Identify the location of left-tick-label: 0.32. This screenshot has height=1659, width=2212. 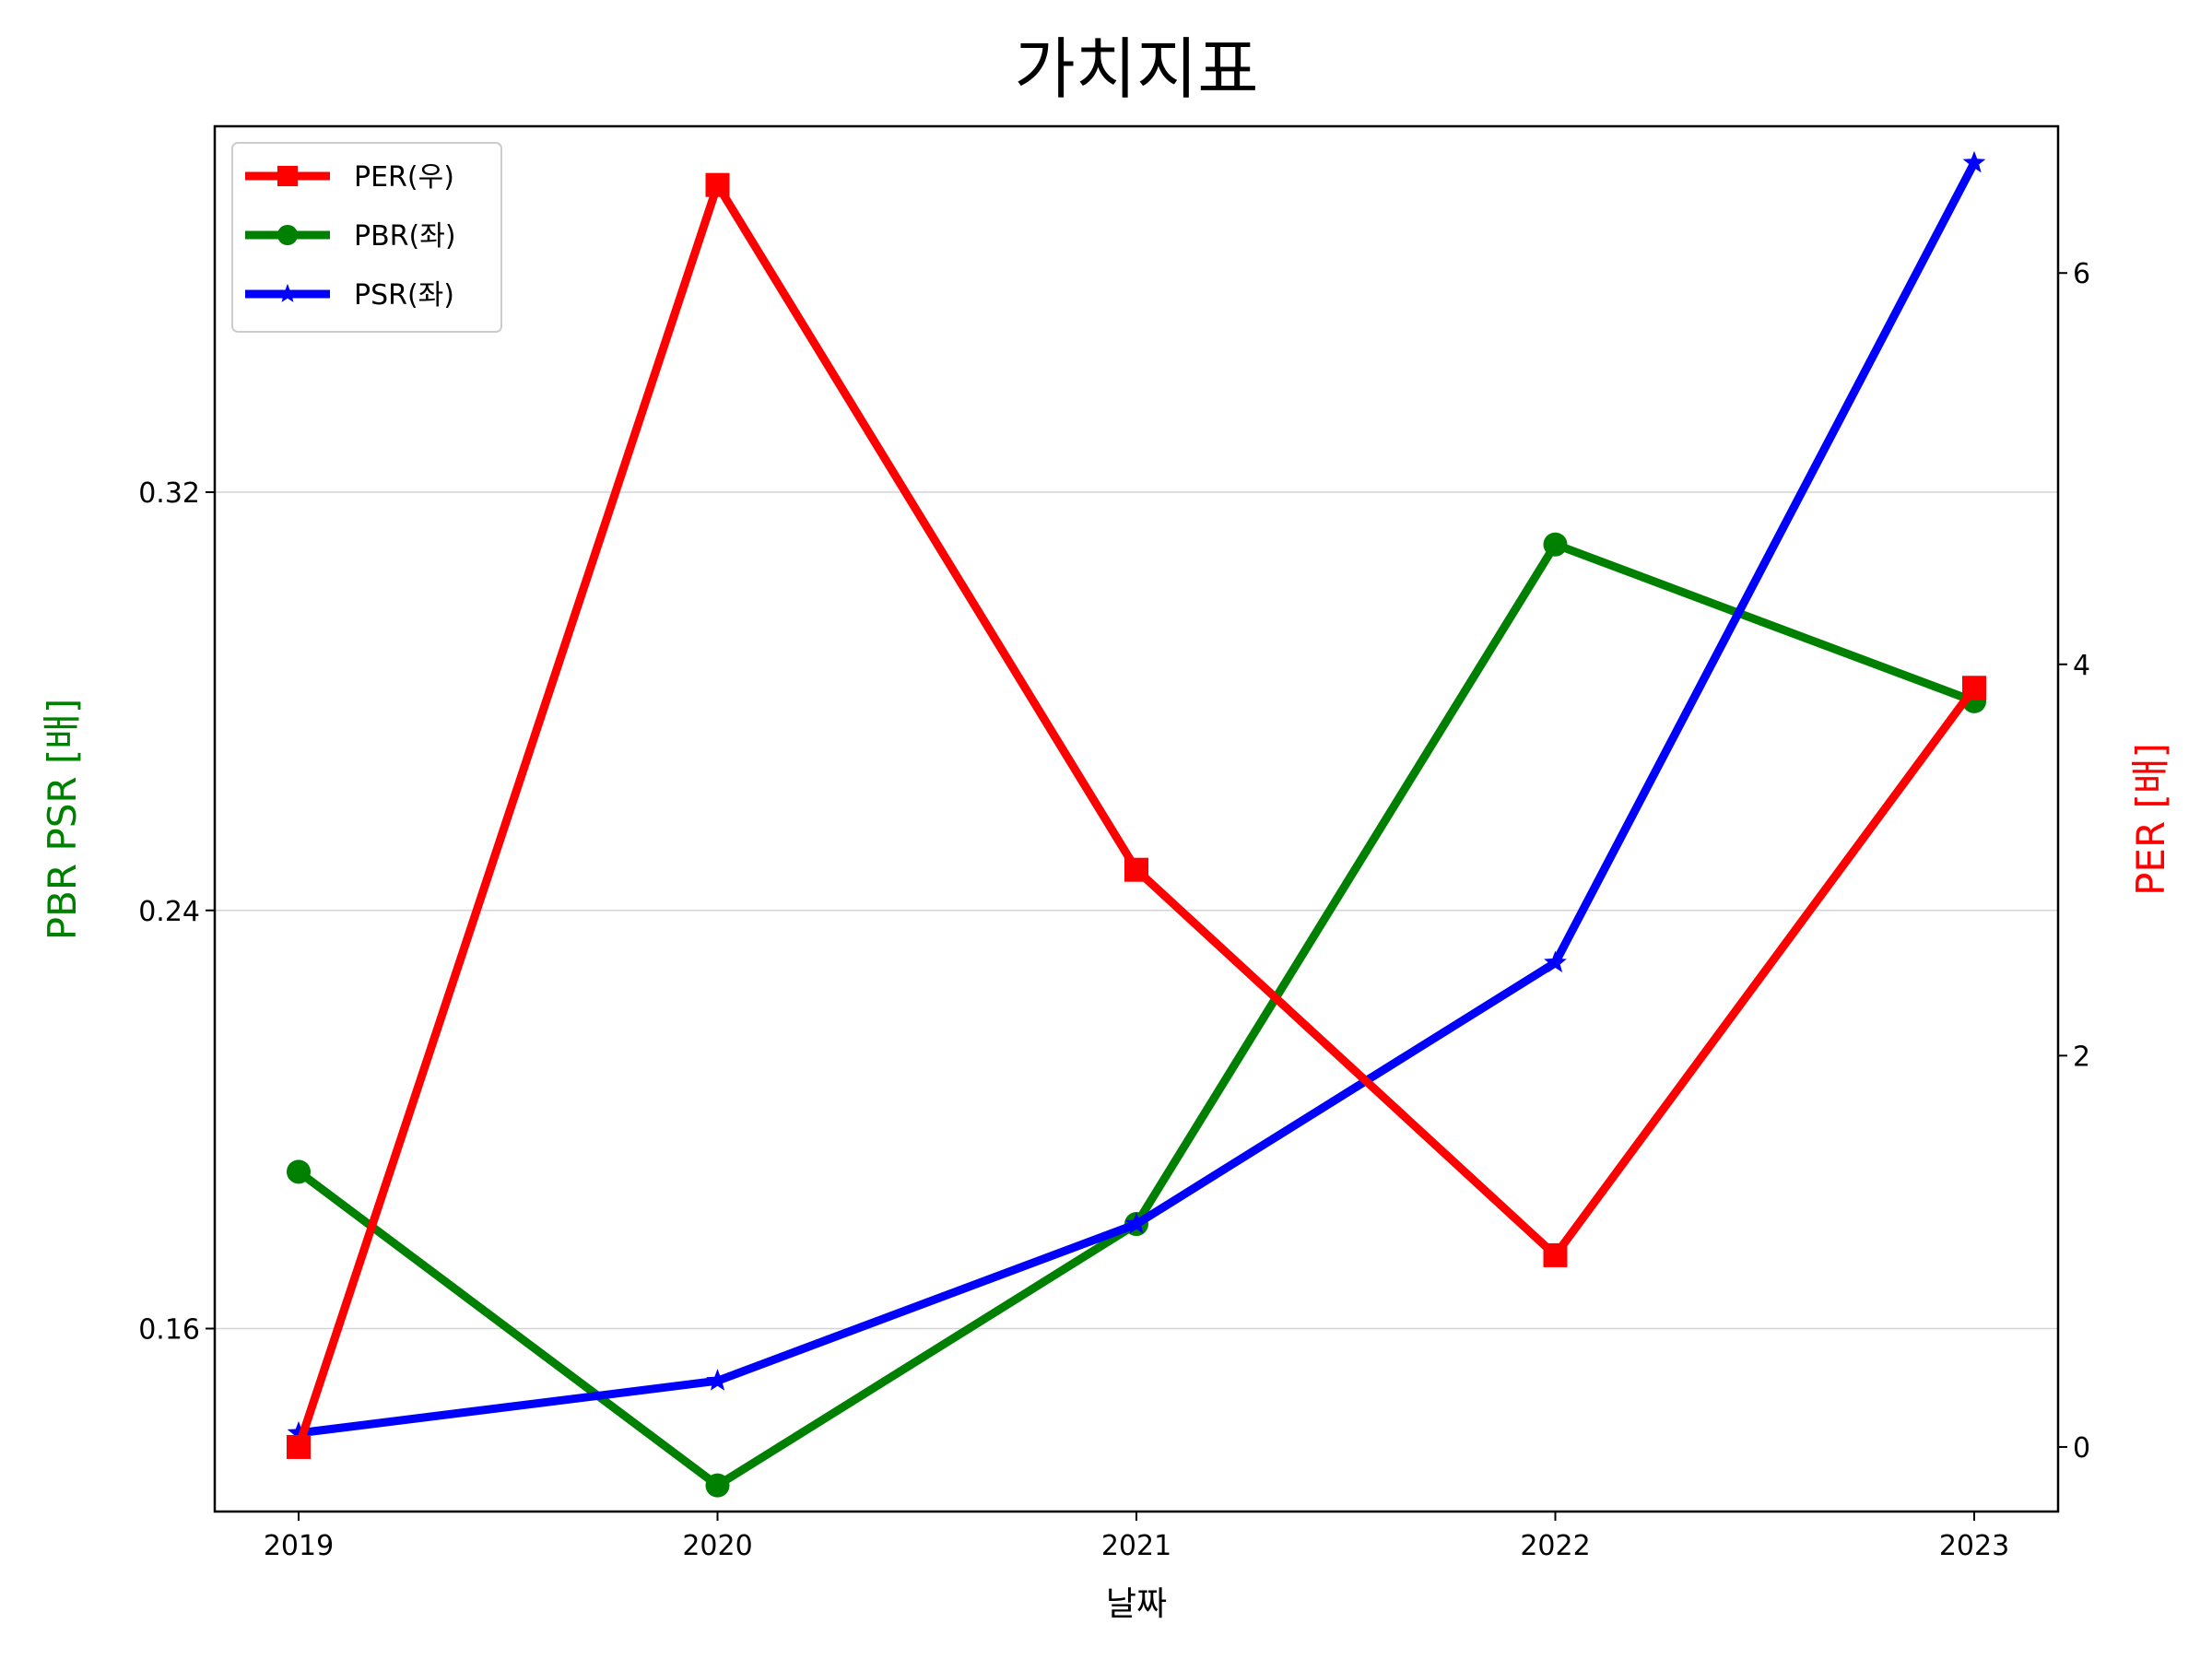
(169, 493).